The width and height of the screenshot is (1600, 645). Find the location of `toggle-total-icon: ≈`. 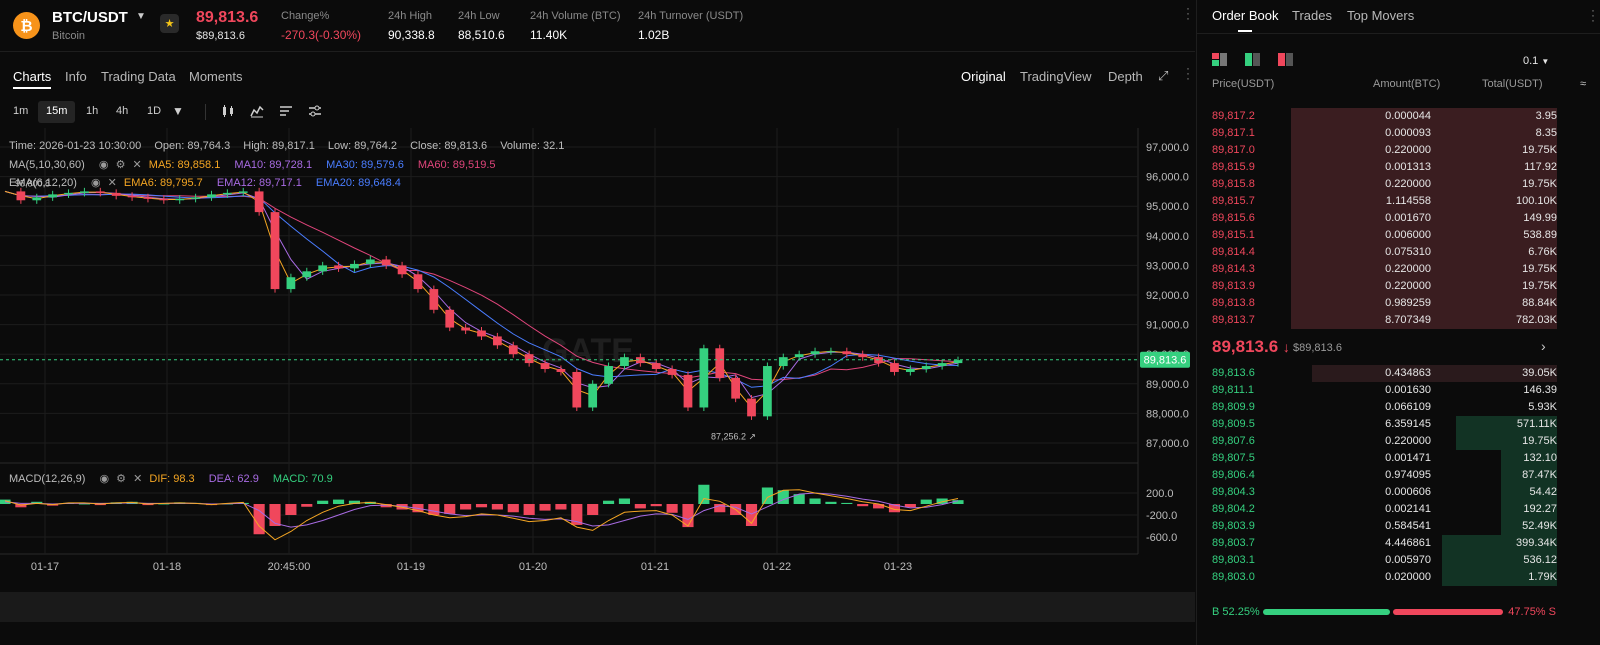

toggle-total-icon: ≈ is located at coordinates (1583, 84).